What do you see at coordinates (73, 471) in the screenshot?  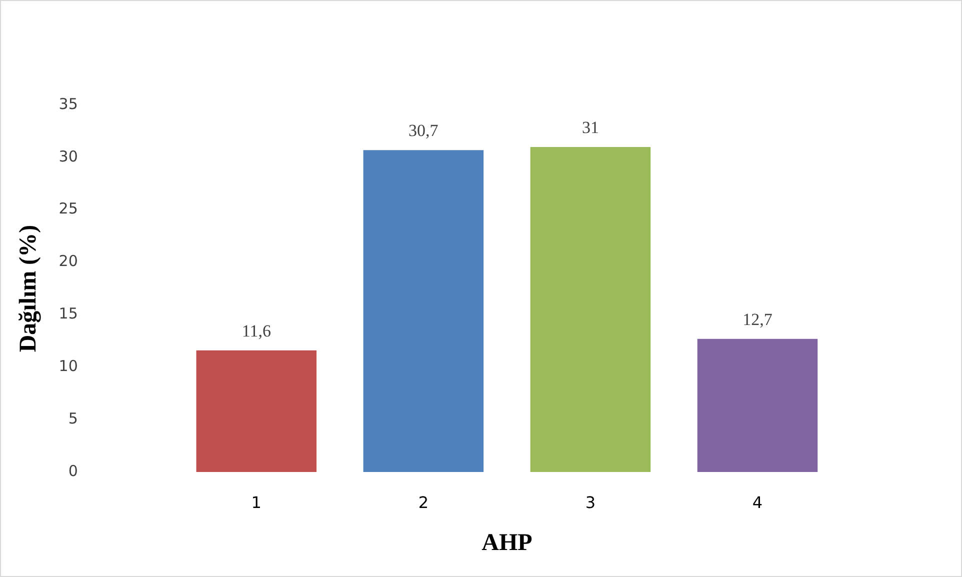 I see `y-tick-label: 0` at bounding box center [73, 471].